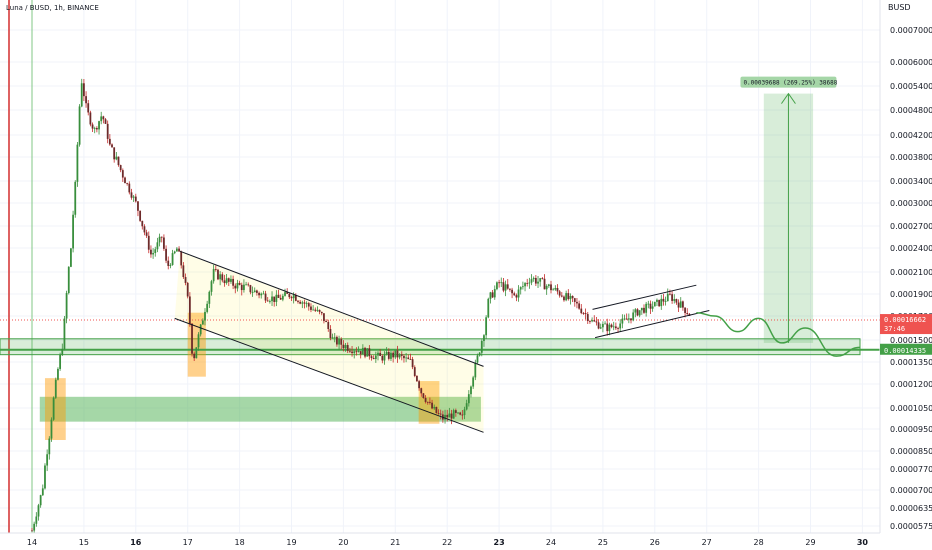 The height and width of the screenshot is (550, 932). What do you see at coordinates (240, 542) in the screenshot?
I see `date-tick-label: 18` at bounding box center [240, 542].